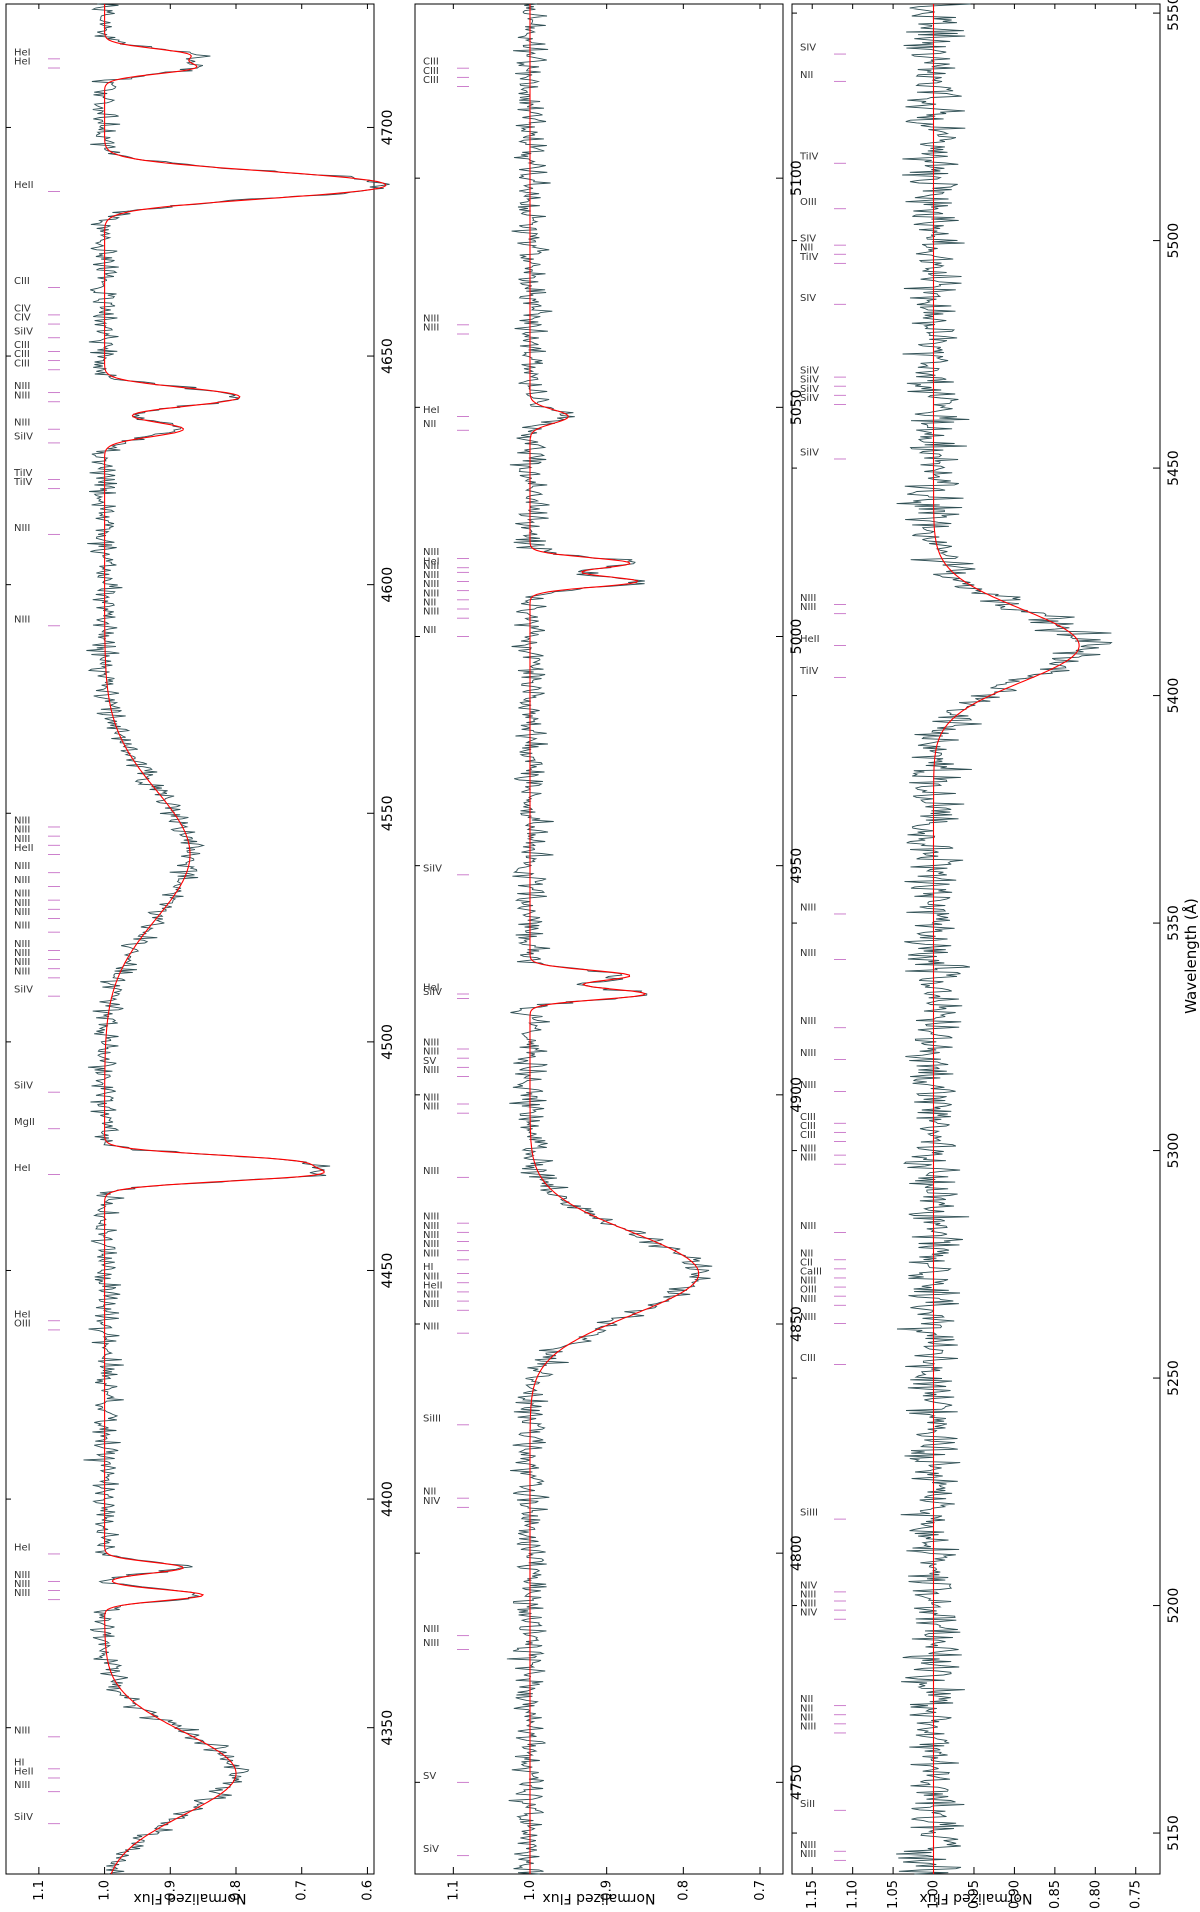 The height and width of the screenshot is (1912, 1200). Describe the element at coordinates (797, 1095) in the screenshot. I see `x-tick-label: 4900` at that location.